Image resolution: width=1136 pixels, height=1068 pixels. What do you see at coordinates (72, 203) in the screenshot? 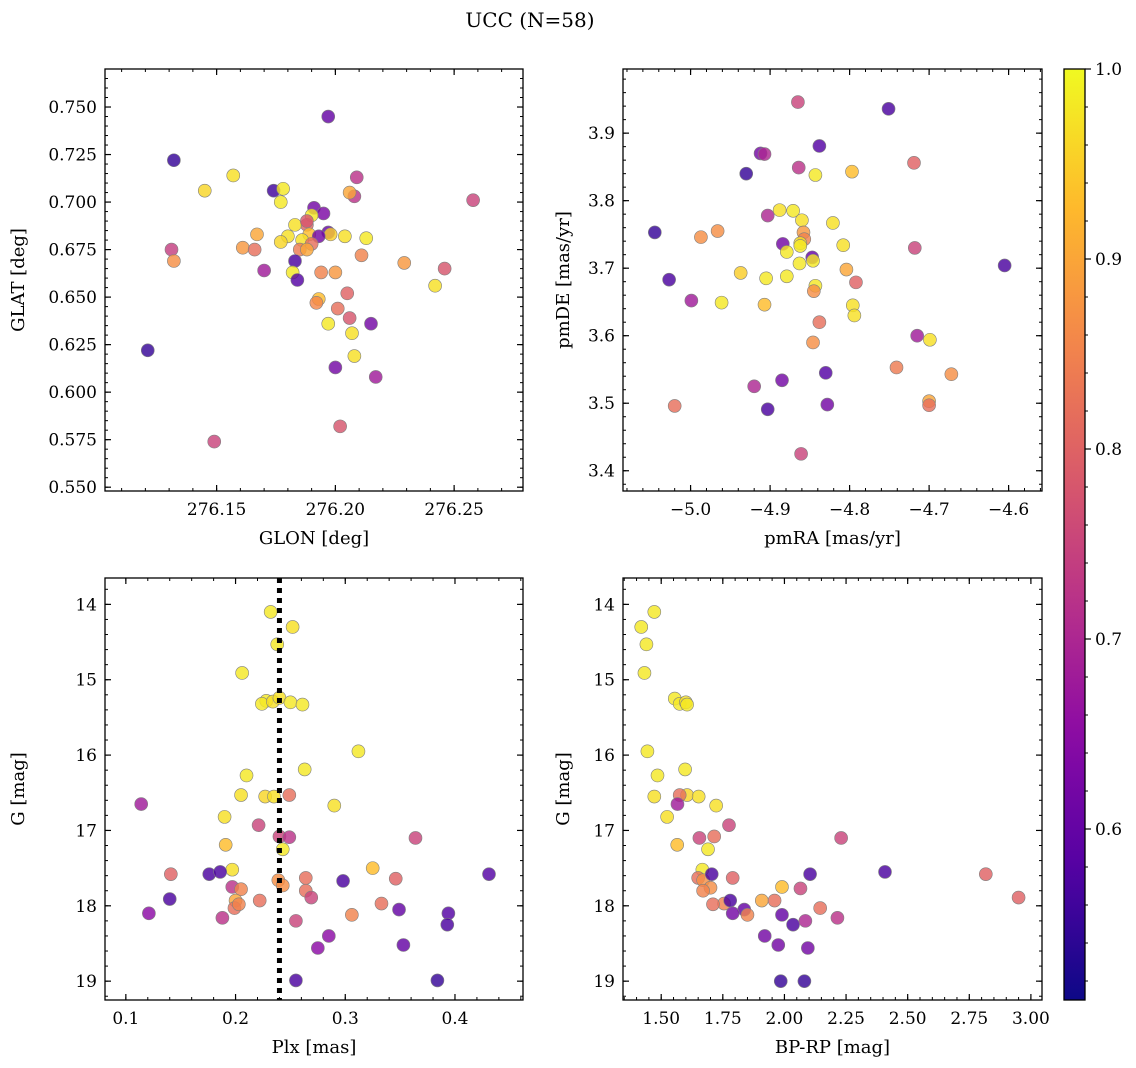
I see `y-tick-label: 0.700` at bounding box center [72, 203].